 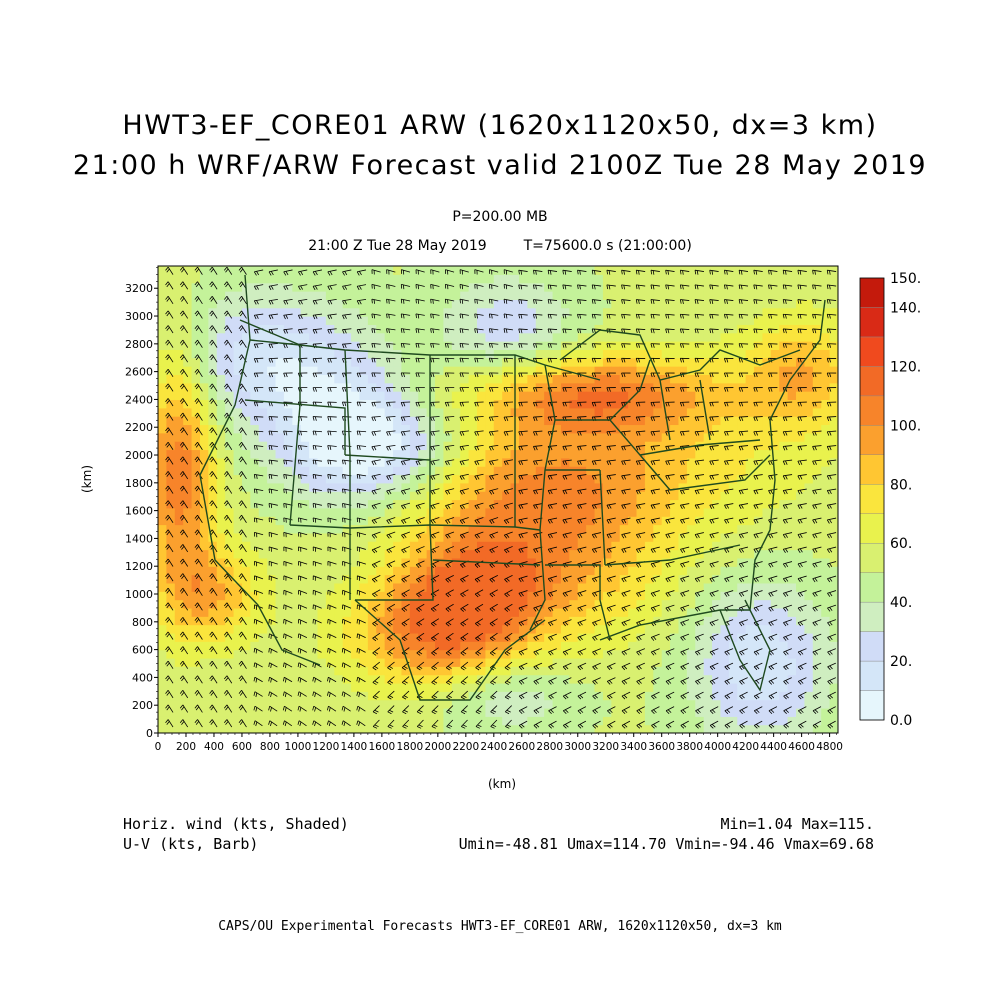 What do you see at coordinates (149, 733) in the screenshot?
I see `y-tick-label: 0` at bounding box center [149, 733].